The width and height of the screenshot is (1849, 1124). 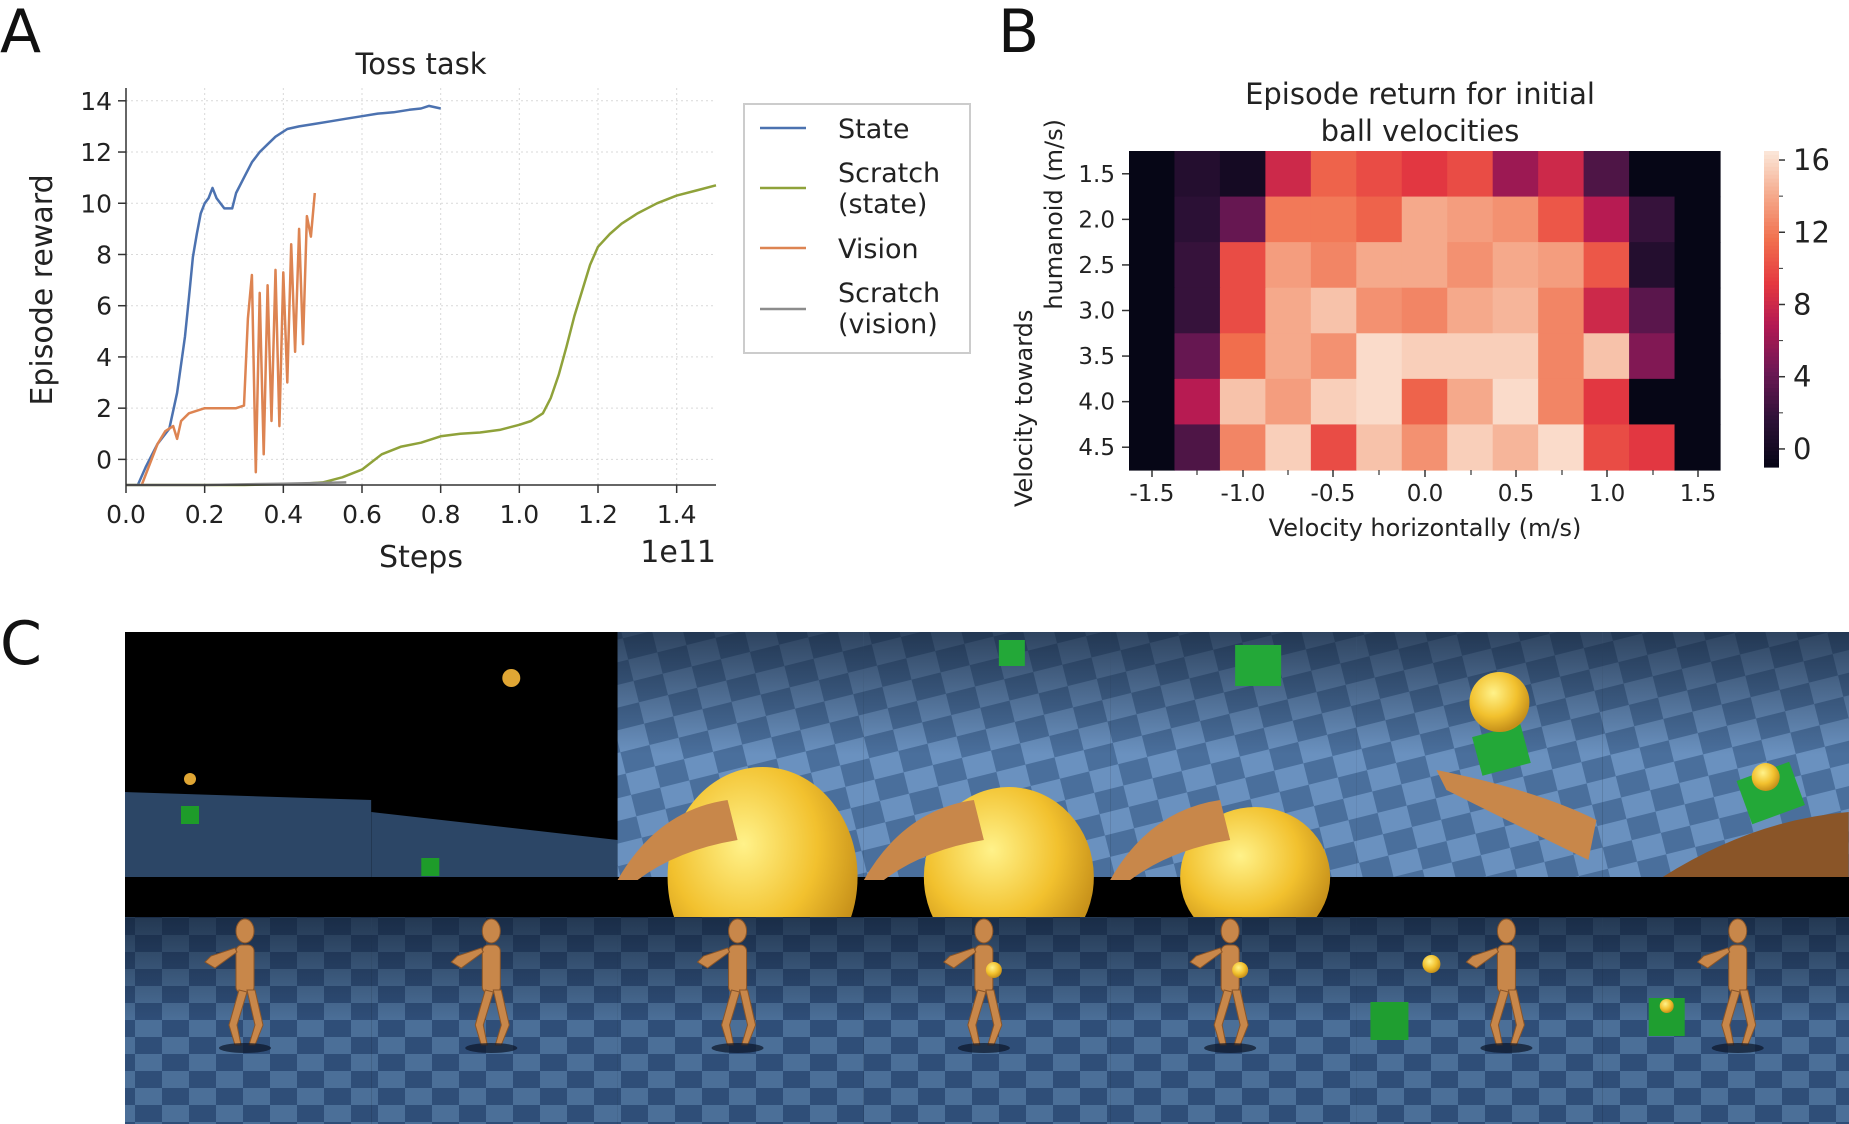 What do you see at coordinates (1726, 982) in the screenshot?
I see `humanoid-figure-icon` at bounding box center [1726, 982].